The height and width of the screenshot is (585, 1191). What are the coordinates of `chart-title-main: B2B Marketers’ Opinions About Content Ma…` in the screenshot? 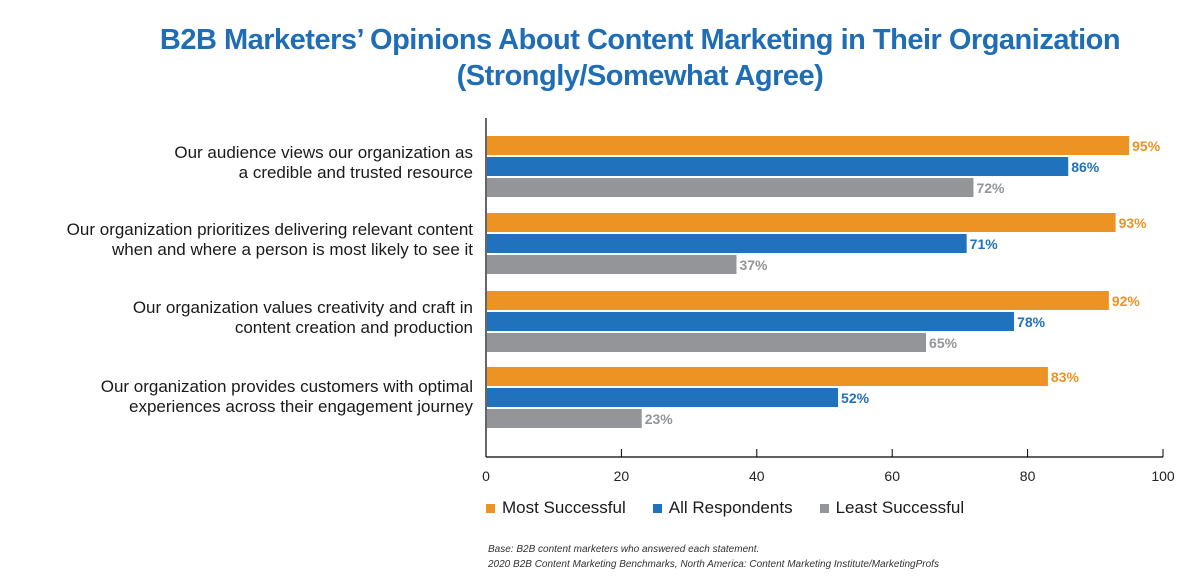 It's located at (640, 40).